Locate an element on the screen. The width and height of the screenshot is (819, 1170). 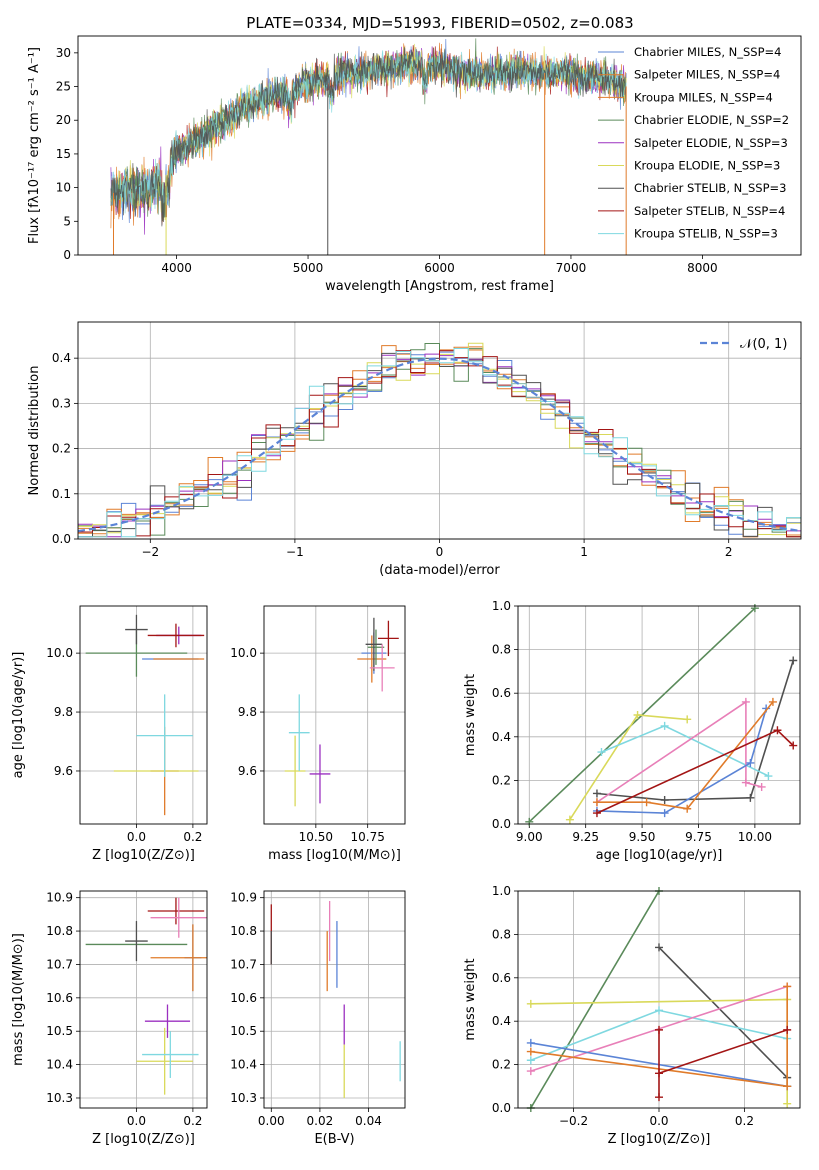
legend-entry: Chabrier ELODIE, N_SSP=2 is located at coordinates (711, 120).